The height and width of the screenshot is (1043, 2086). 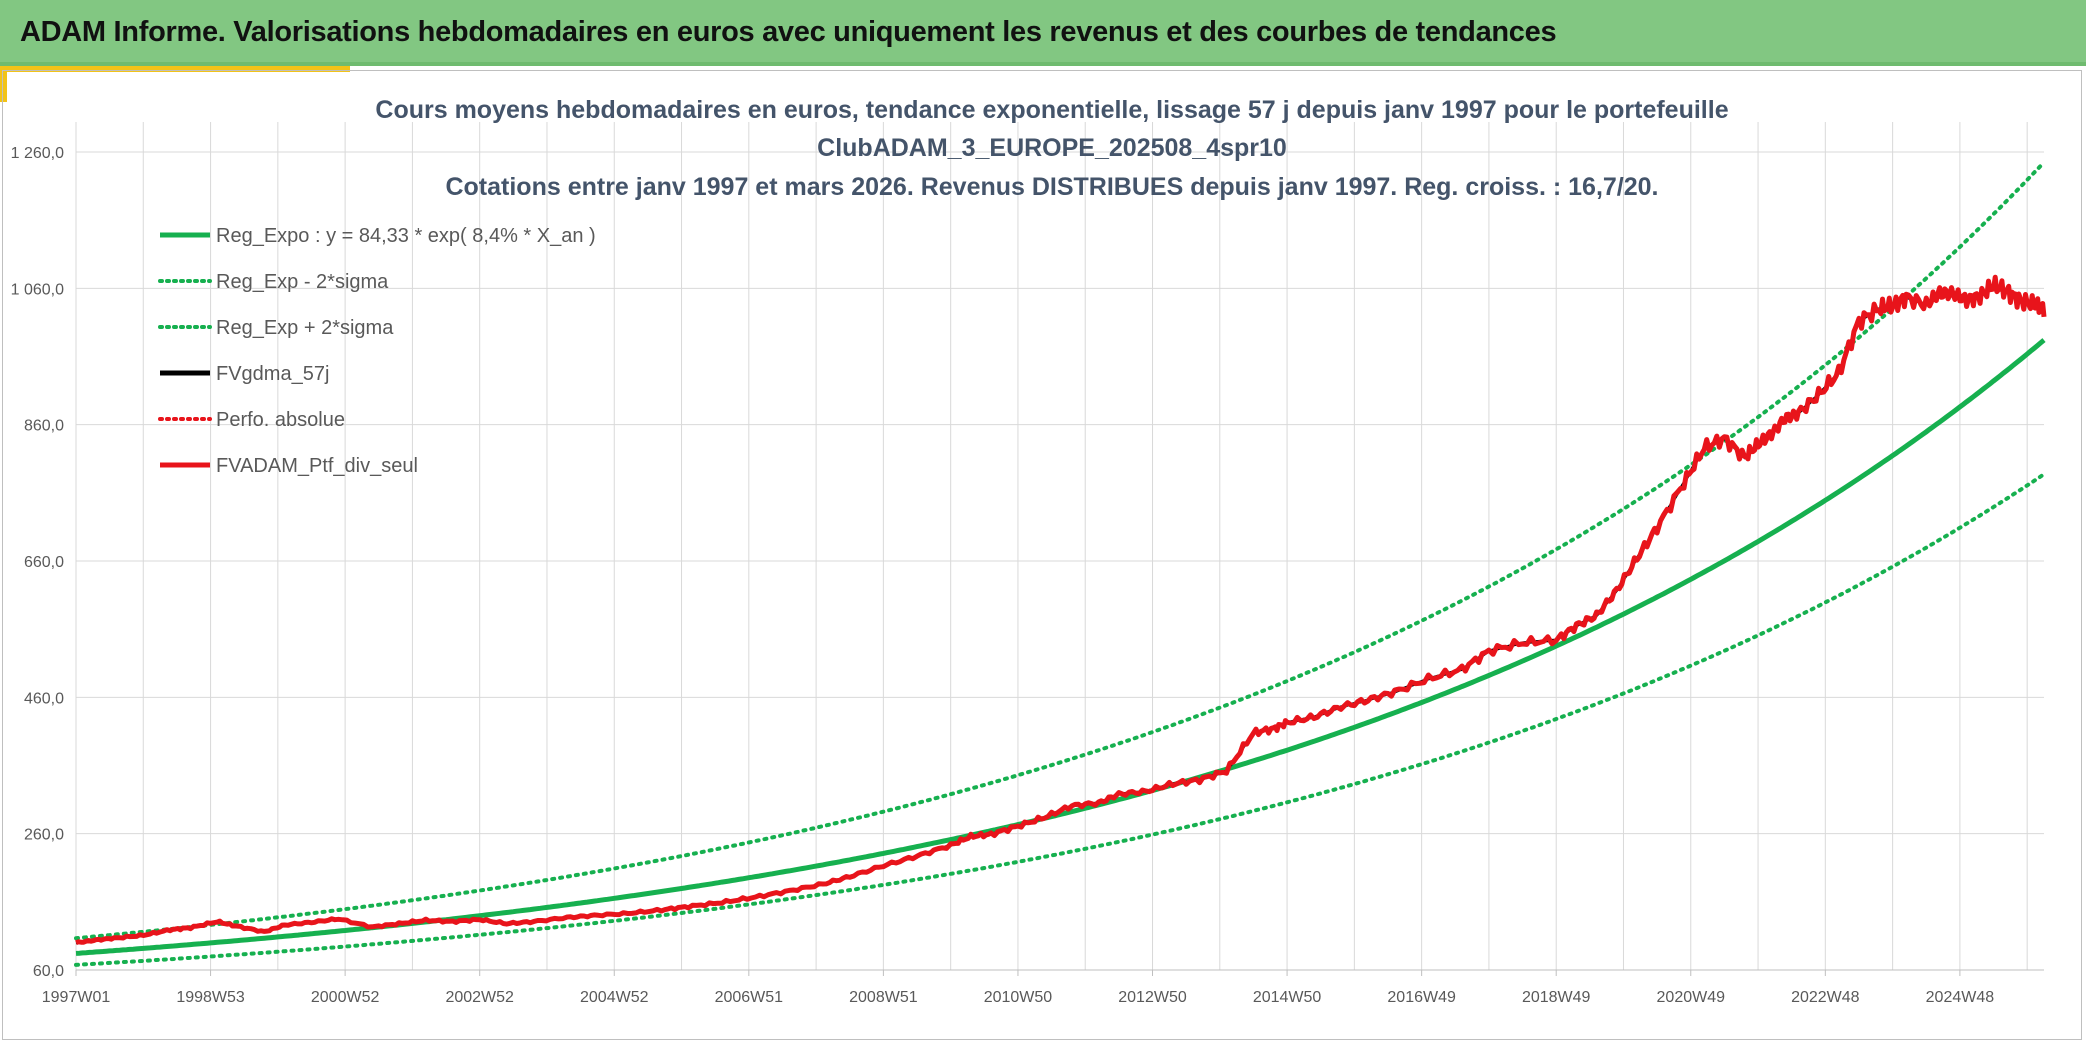 What do you see at coordinates (44, 426) in the screenshot?
I see `y-tick-label: 860,0` at bounding box center [44, 426].